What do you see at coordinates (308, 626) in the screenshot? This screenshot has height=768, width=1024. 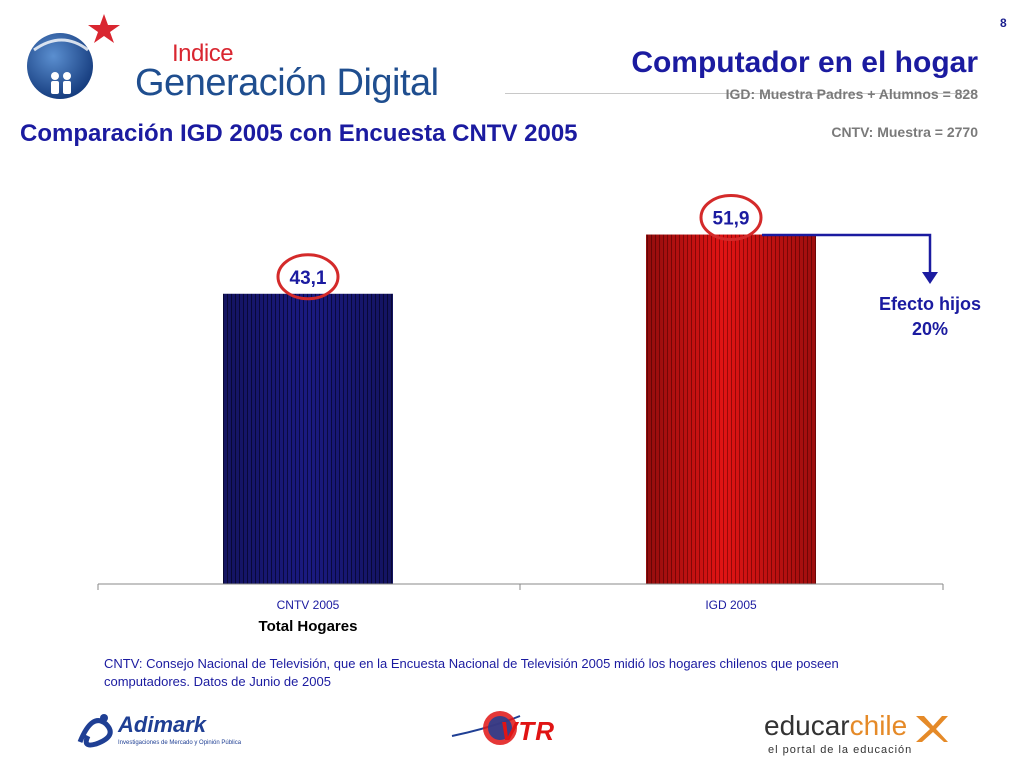 I see `x-axis-title: Total Hogares` at bounding box center [308, 626].